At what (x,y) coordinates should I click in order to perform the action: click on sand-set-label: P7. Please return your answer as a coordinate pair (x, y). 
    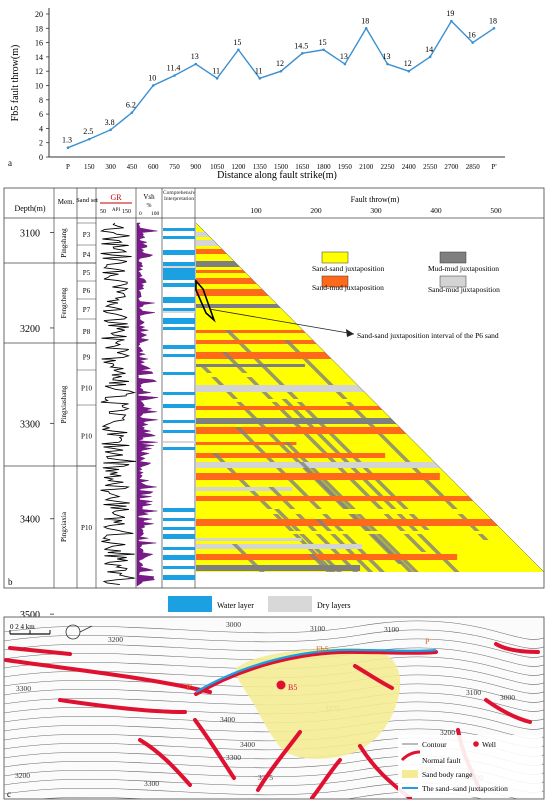
    Looking at the image, I should click on (87, 310).